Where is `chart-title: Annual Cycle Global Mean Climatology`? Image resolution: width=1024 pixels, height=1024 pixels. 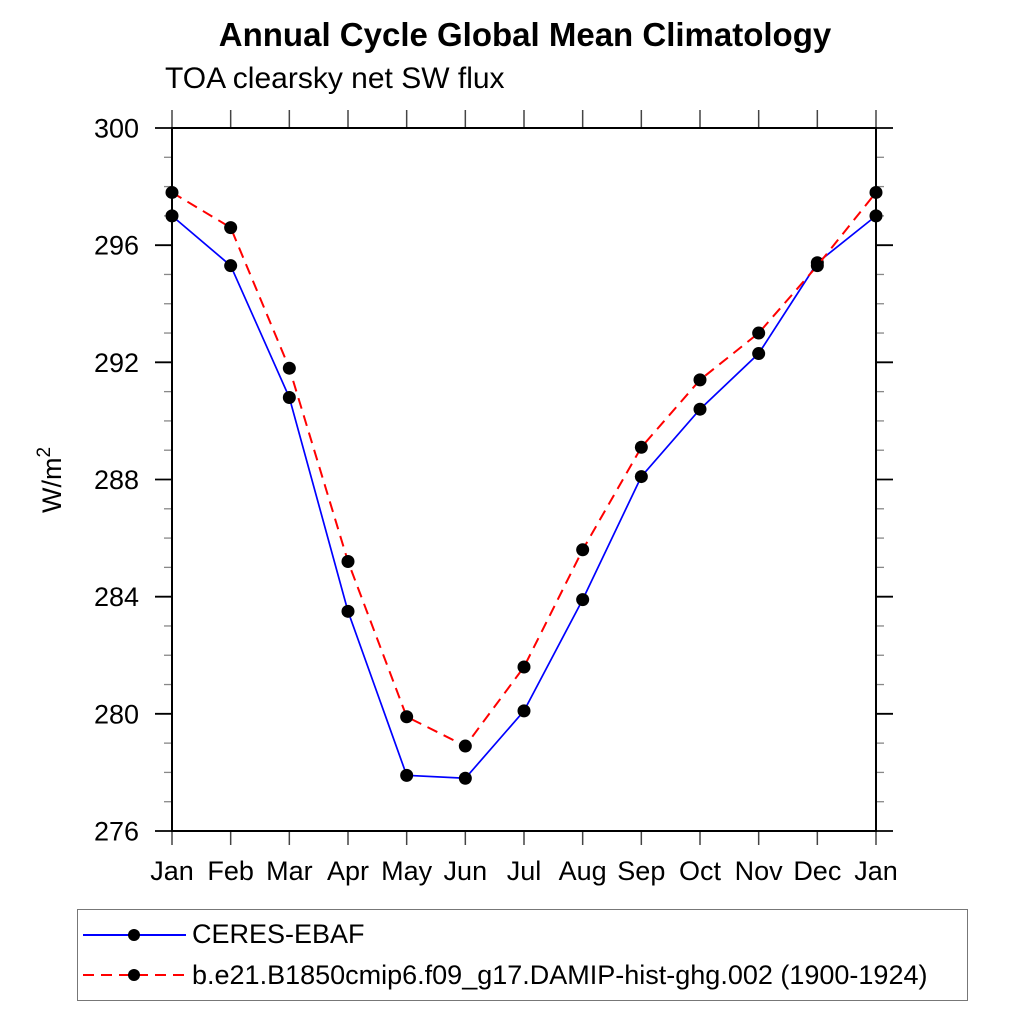 chart-title: Annual Cycle Global Mean Climatology is located at coordinates (525, 34).